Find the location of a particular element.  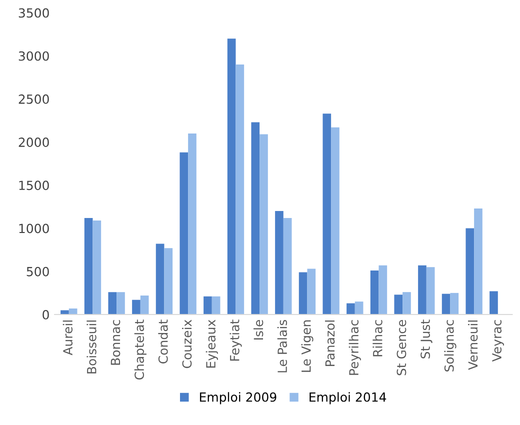

x-tick-label: Boisseuil is located at coordinates (91, 347).